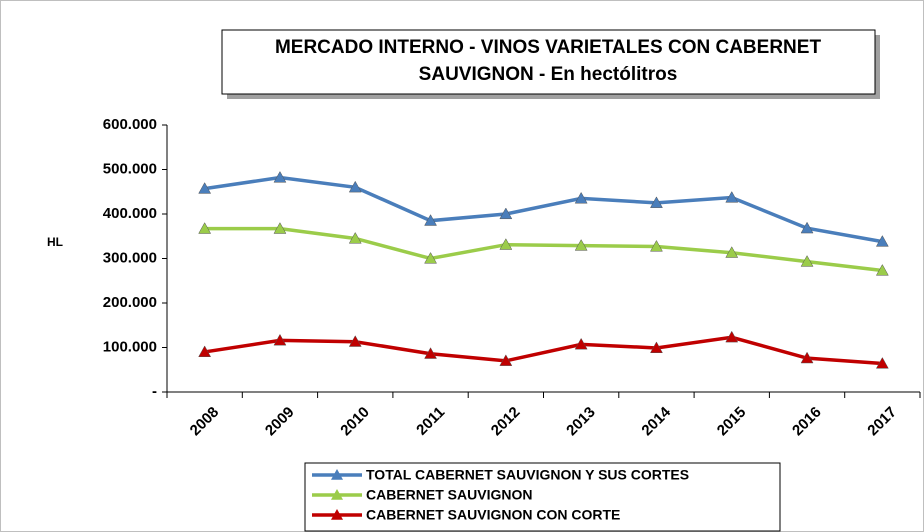 The width and height of the screenshot is (924, 532). Describe the element at coordinates (548, 62) in the screenshot. I see `title-box` at that location.